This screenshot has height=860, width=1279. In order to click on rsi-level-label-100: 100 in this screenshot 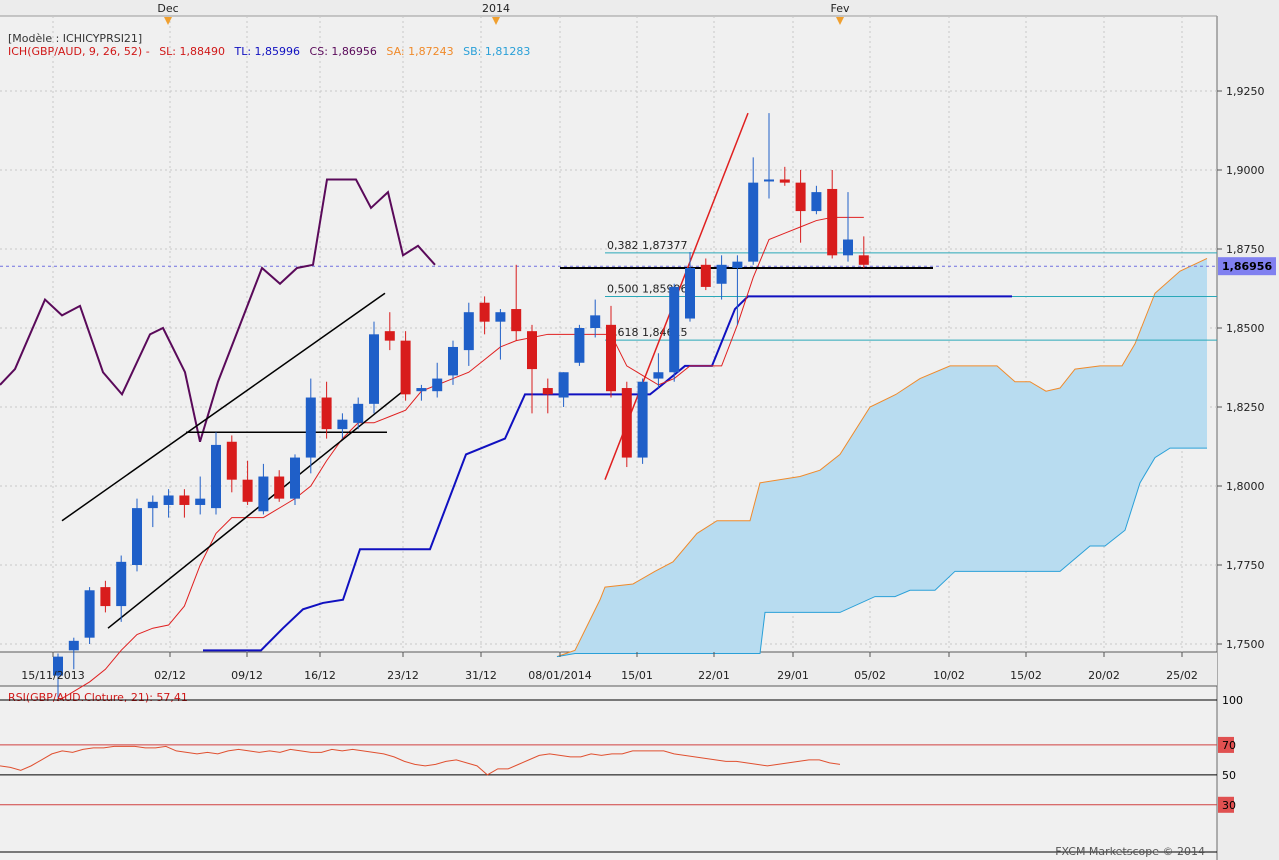, I will do `click(1232, 700)`.